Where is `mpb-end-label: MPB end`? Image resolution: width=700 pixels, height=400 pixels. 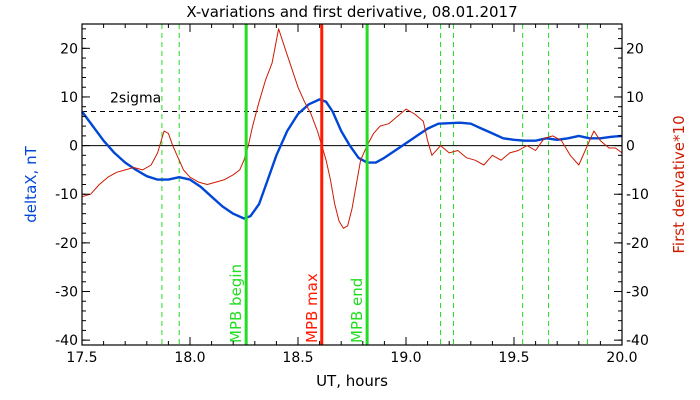
mpb-end-label: MPB end is located at coordinates (357, 310).